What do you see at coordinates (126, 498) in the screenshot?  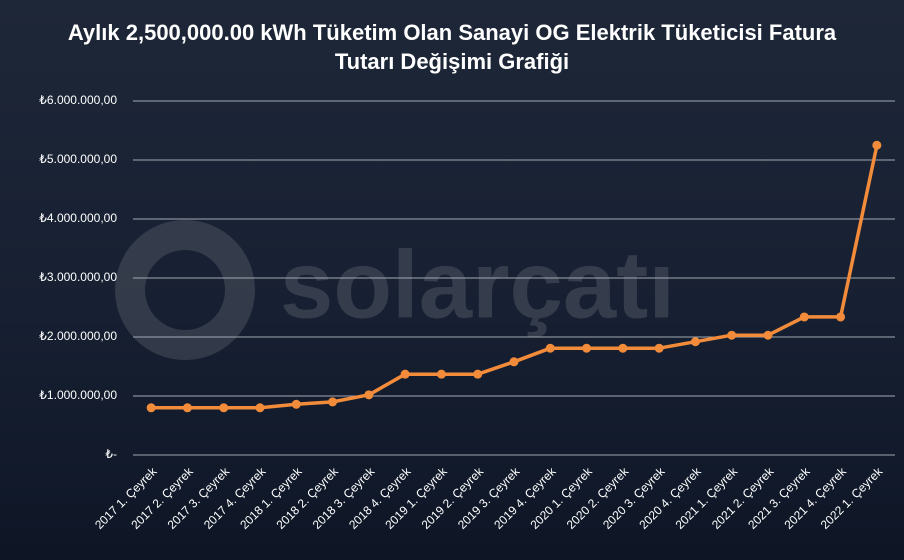 I see `x-tick-label: 2017 1. Çeyrek` at bounding box center [126, 498].